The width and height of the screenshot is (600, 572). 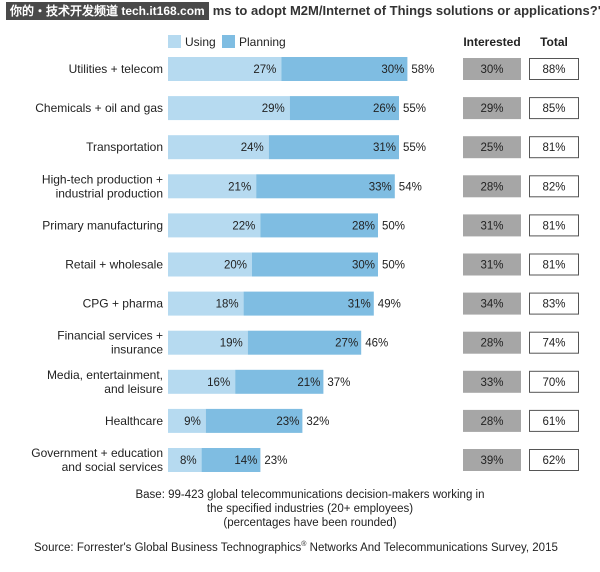 What do you see at coordinates (264, 70) in the screenshot?
I see `bar-value-using: 27%` at bounding box center [264, 70].